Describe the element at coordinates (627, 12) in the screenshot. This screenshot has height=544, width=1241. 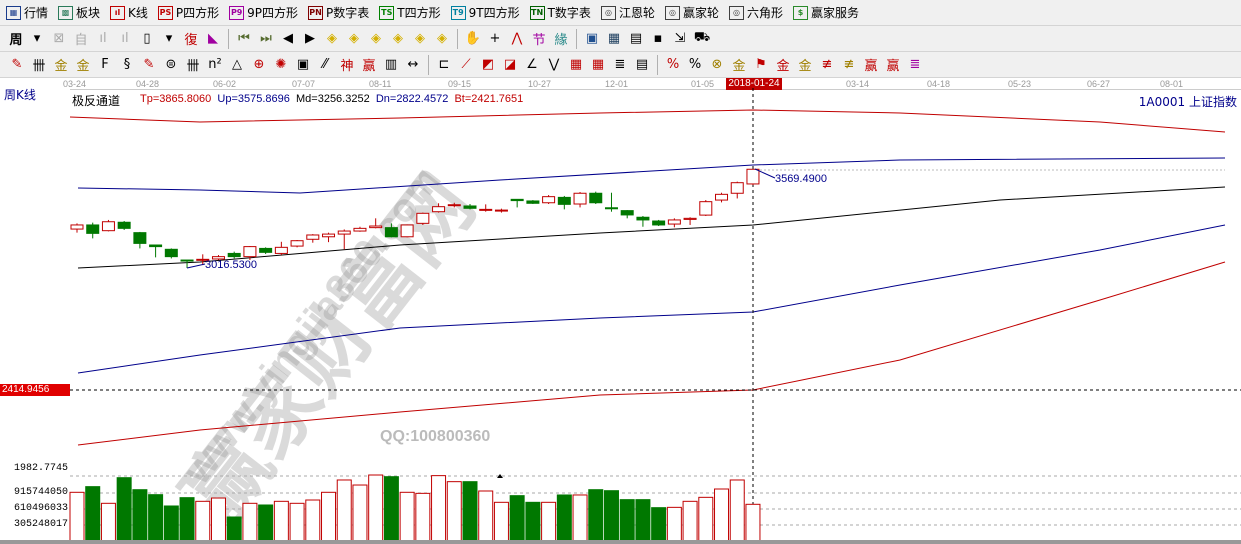
I see `menu-item: ◎ 江恩轮` at that location.